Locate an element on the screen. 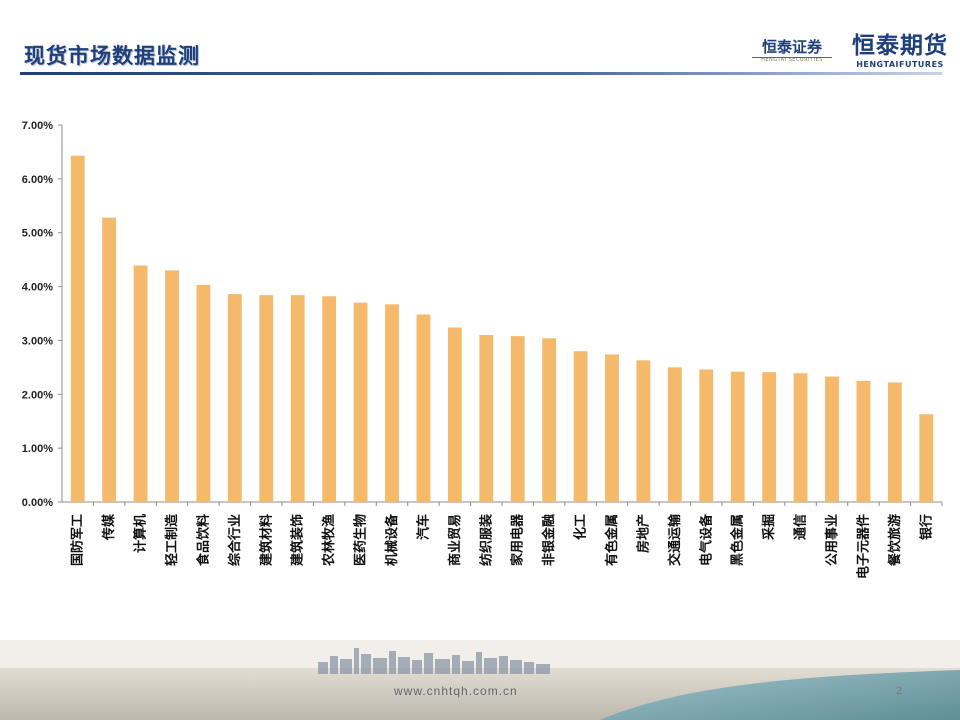  y-tick-label: 5.00% is located at coordinates (37, 234).